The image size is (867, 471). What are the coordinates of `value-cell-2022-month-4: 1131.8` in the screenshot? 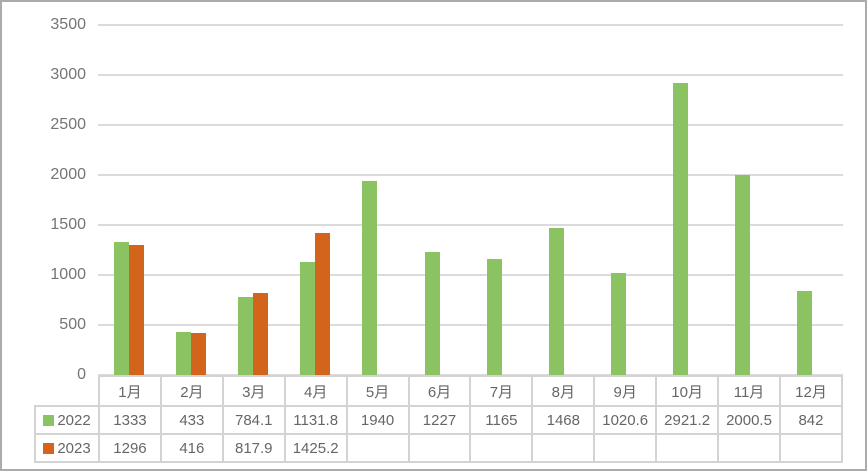 It's located at (315, 420).